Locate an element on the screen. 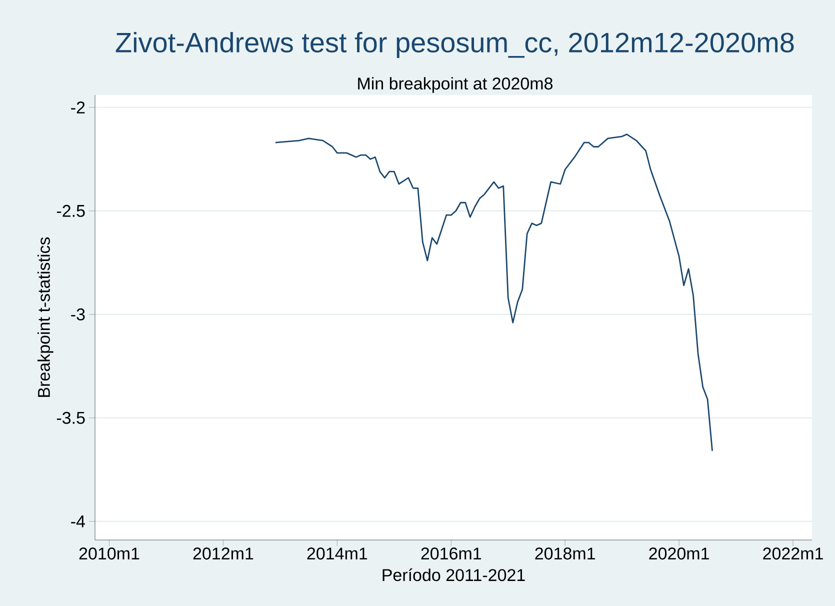 The width and height of the screenshot is (835, 606). y-tick-label: -2.5 is located at coordinates (70, 210).